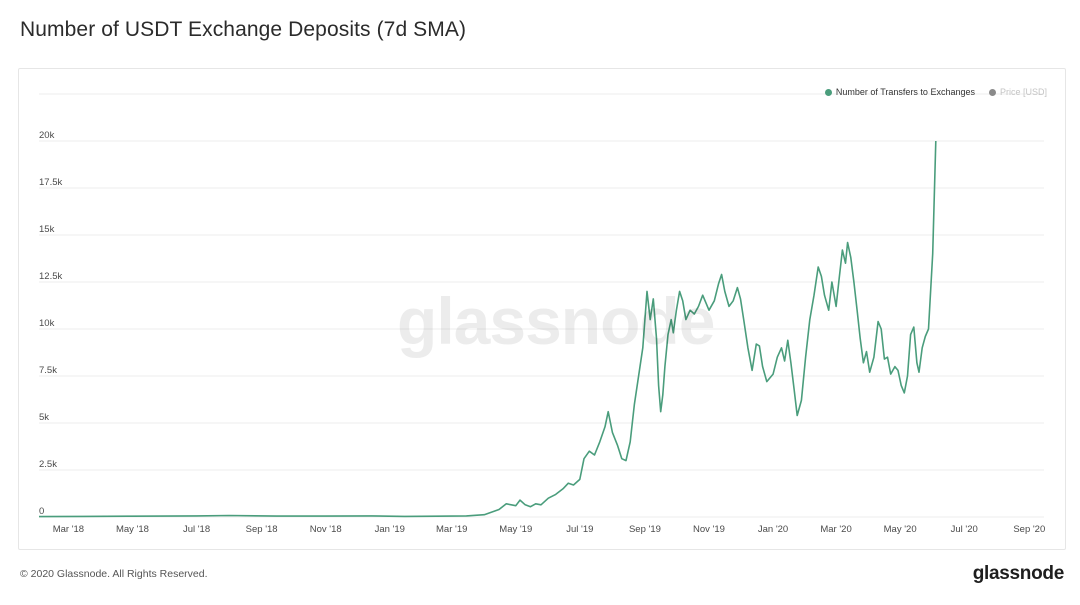 The image size is (1080, 605). Describe the element at coordinates (41, 511) in the screenshot. I see `y-tick-label-0: 0` at that location.